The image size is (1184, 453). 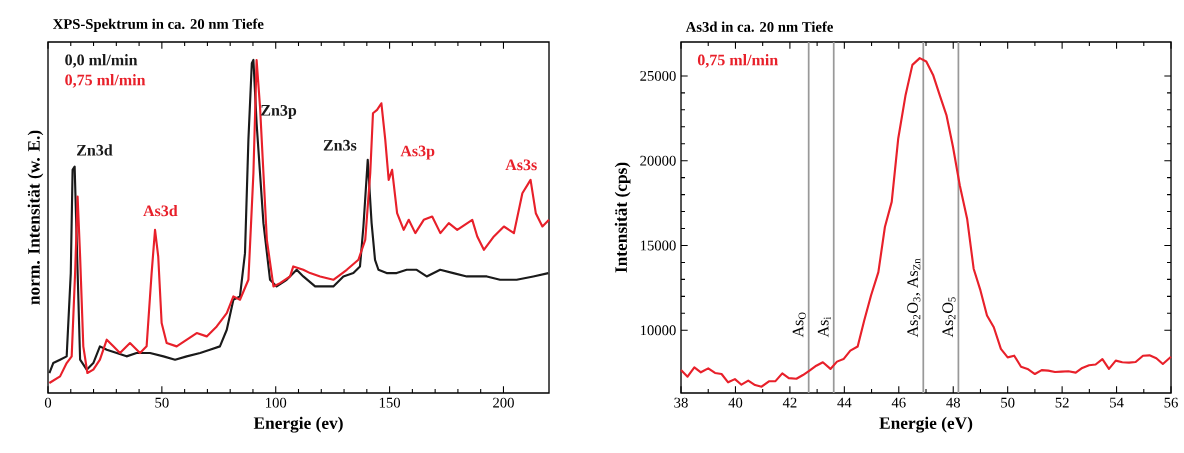 What do you see at coordinates (658, 330) in the screenshot?
I see `y-tick-label: 10000` at bounding box center [658, 330].